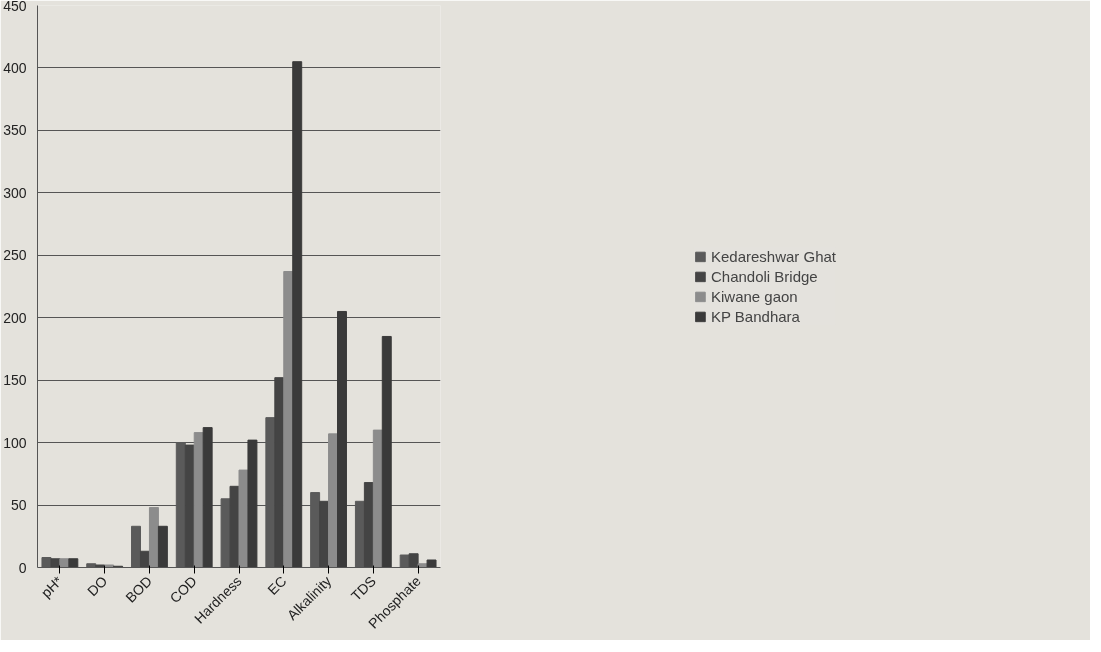 The width and height of the screenshot is (1101, 652). What do you see at coordinates (15, 67) in the screenshot?
I see `y-tick-label: 400` at bounding box center [15, 67].